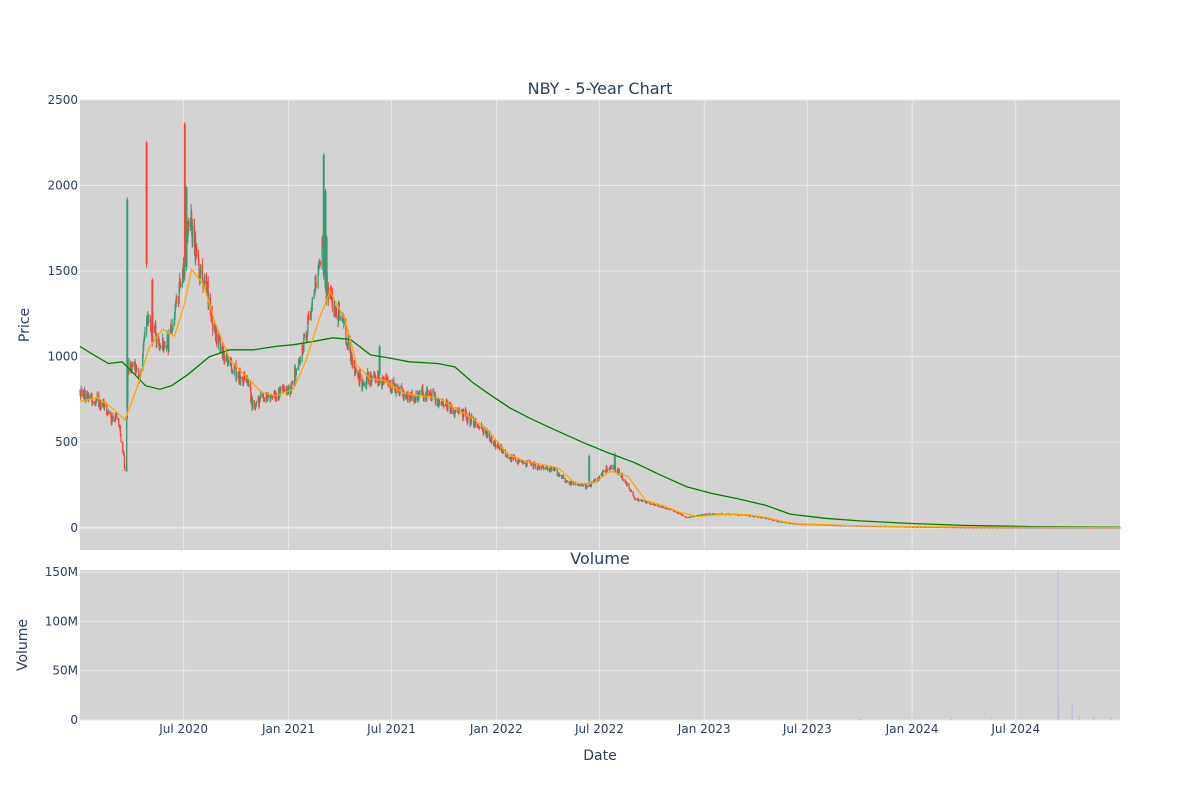 This screenshot has width=1200, height=800. I want to click on x-tick-label: Jul 2020, so click(183, 729).